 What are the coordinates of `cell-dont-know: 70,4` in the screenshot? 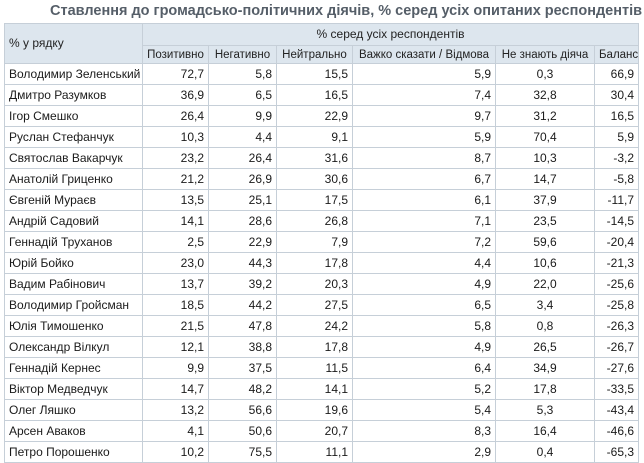 It's located at (545, 137).